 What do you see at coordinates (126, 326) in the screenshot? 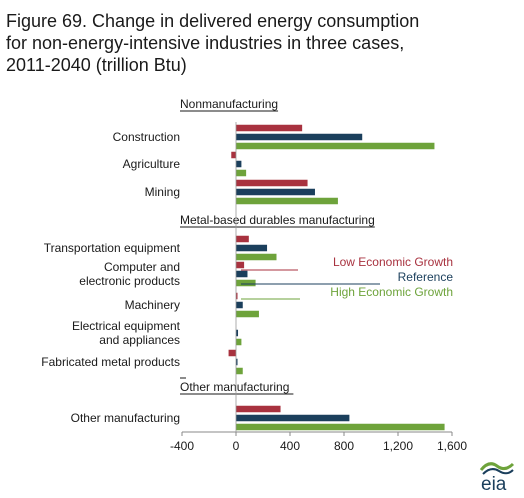
I see `category-label-electrical-equipment-and-appliances: Electrical equipment` at bounding box center [126, 326].